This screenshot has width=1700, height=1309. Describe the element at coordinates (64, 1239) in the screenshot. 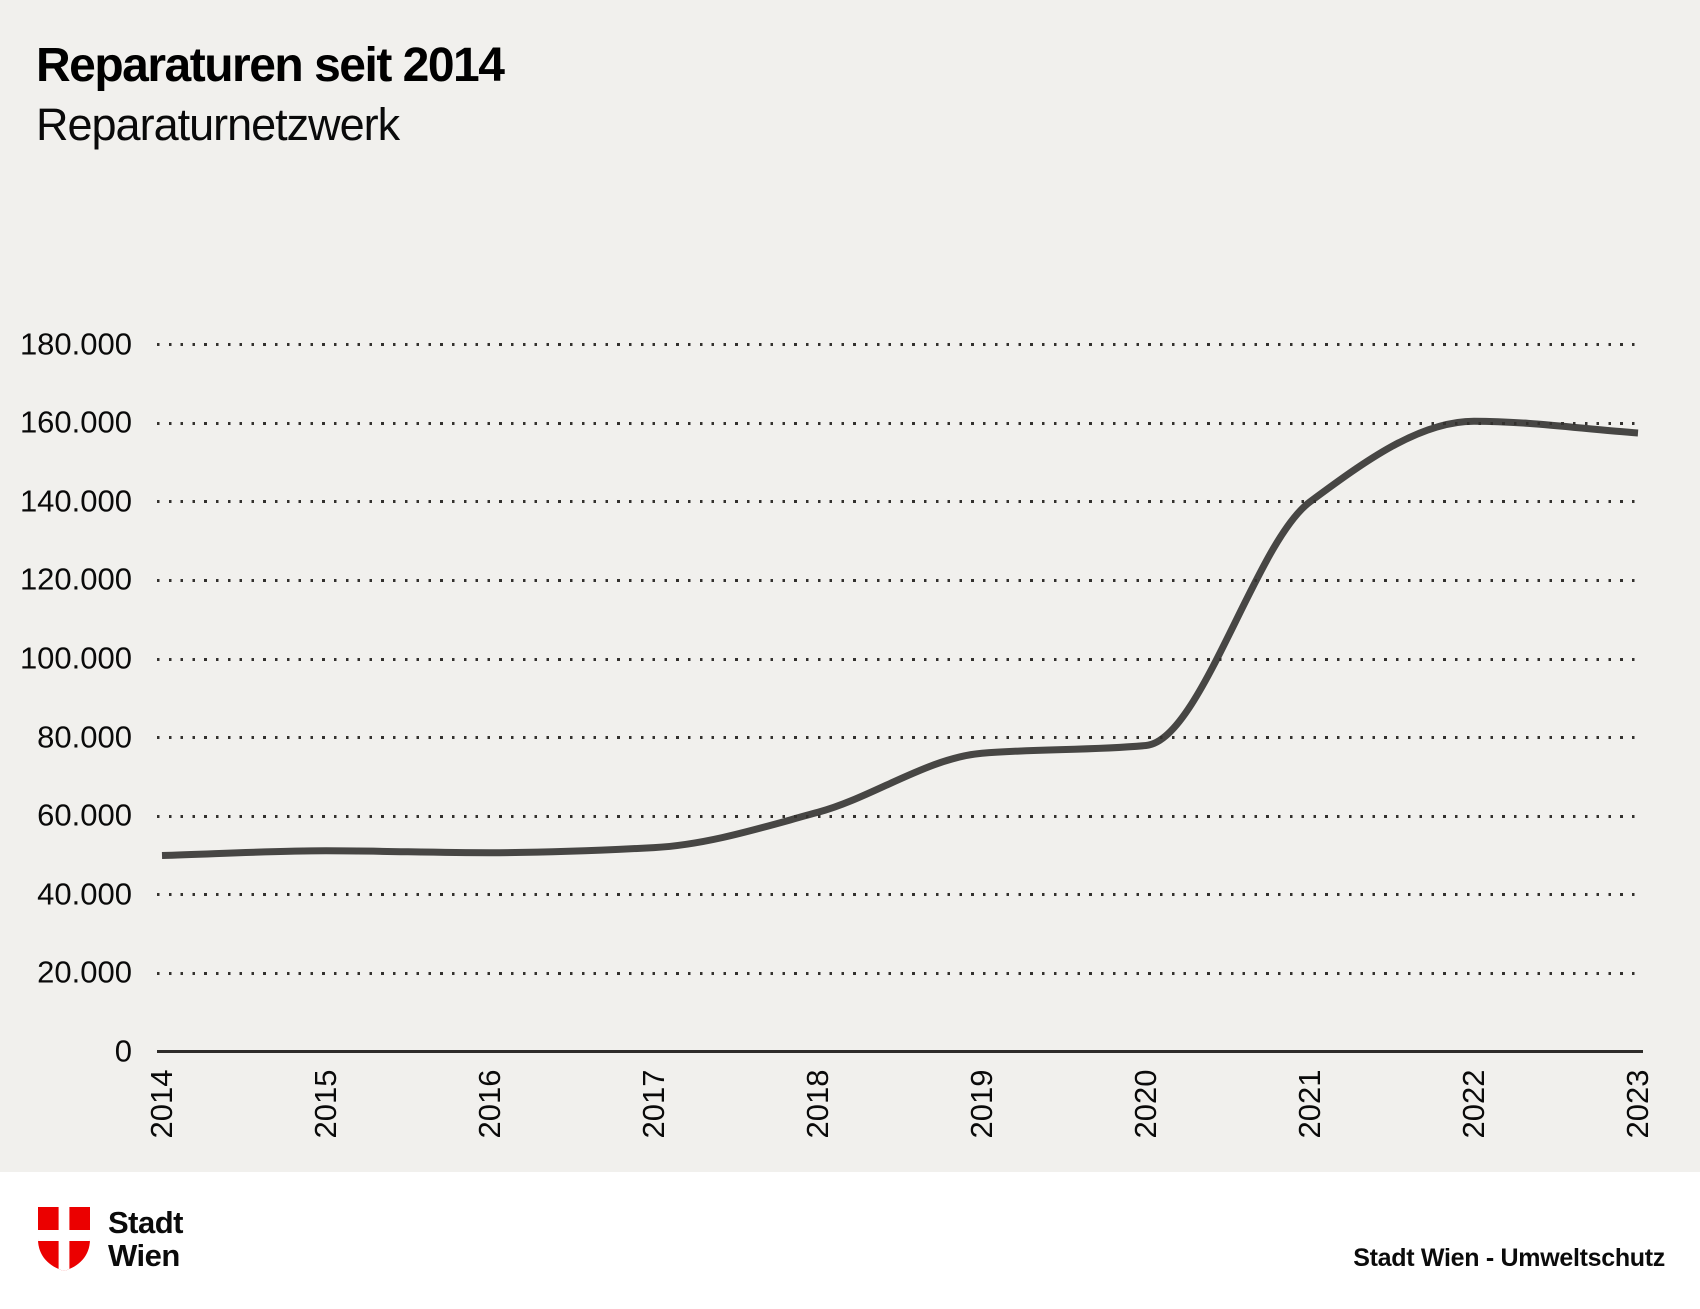

I see `wien-shield-icon` at that location.